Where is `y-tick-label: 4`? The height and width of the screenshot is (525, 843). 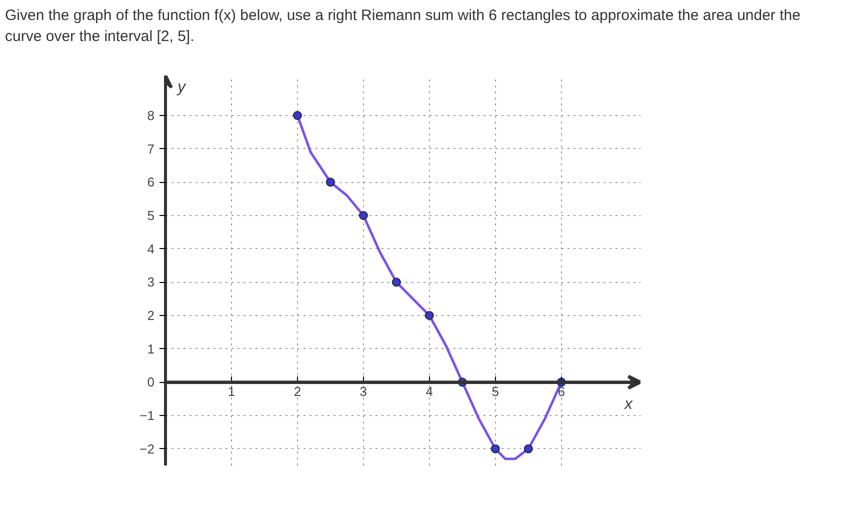
y-tick-label: 4 is located at coordinates (151, 248).